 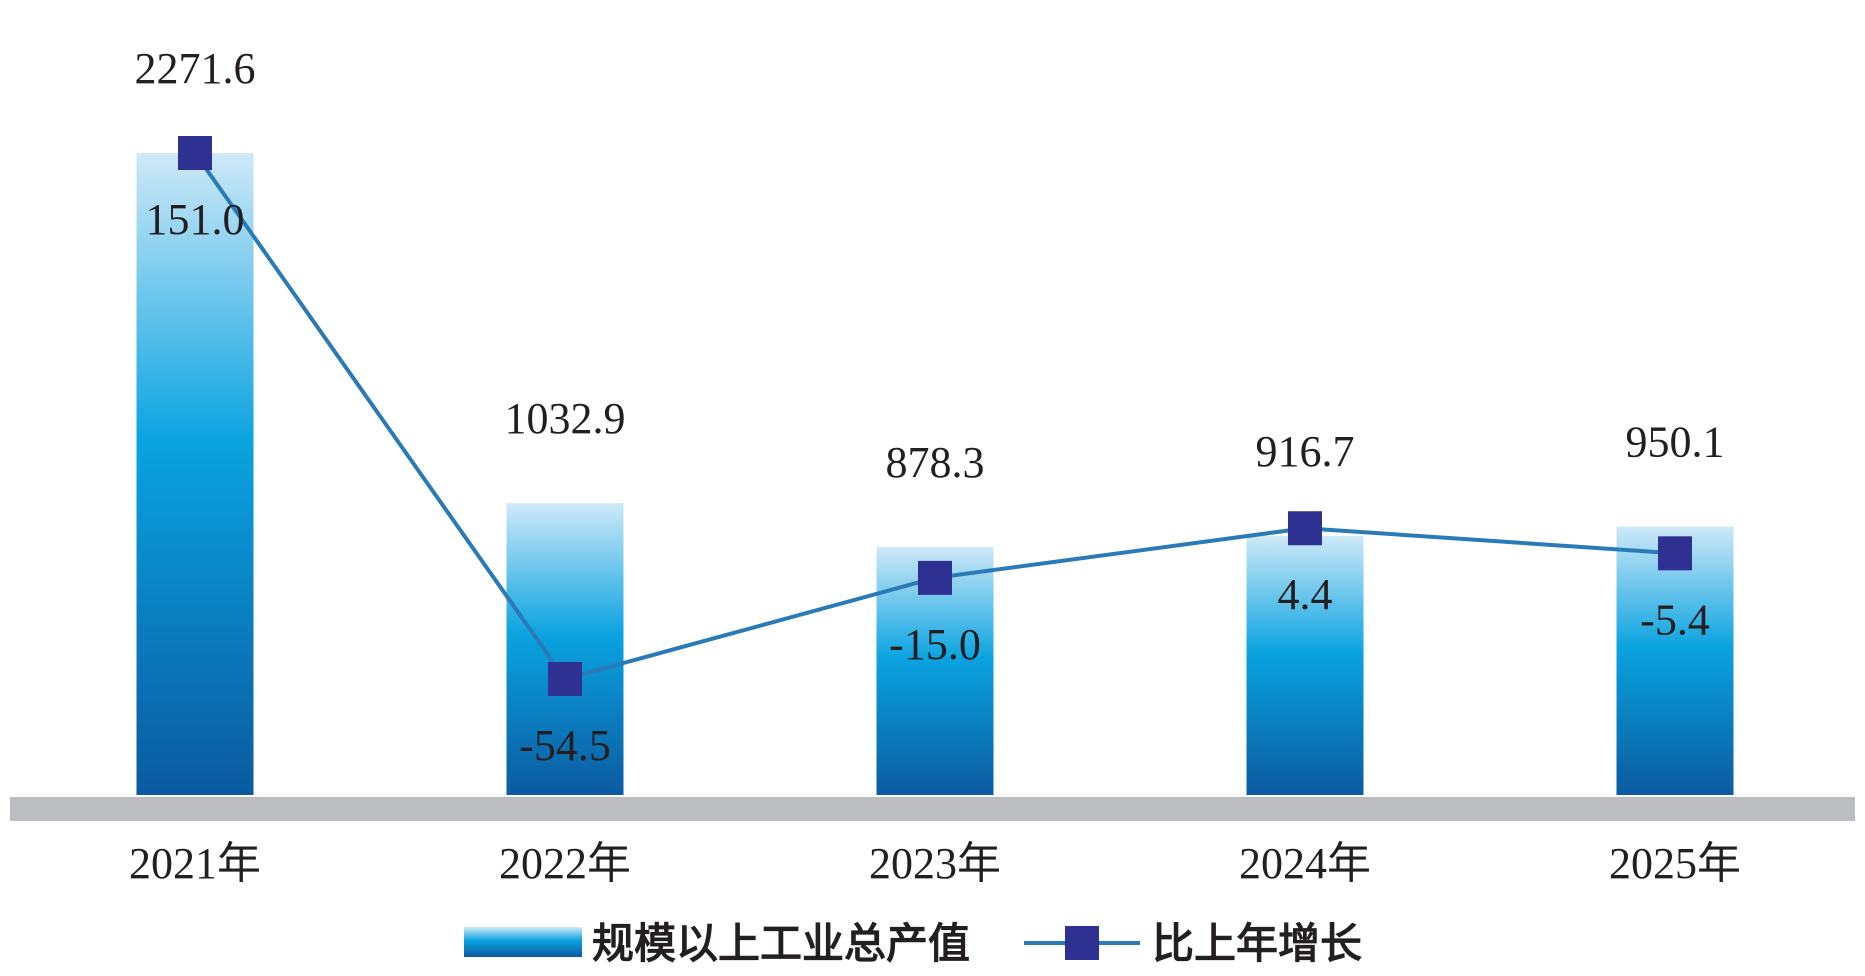 What do you see at coordinates (195, 219) in the screenshot?
I see `line-value-label: 151.0` at bounding box center [195, 219].